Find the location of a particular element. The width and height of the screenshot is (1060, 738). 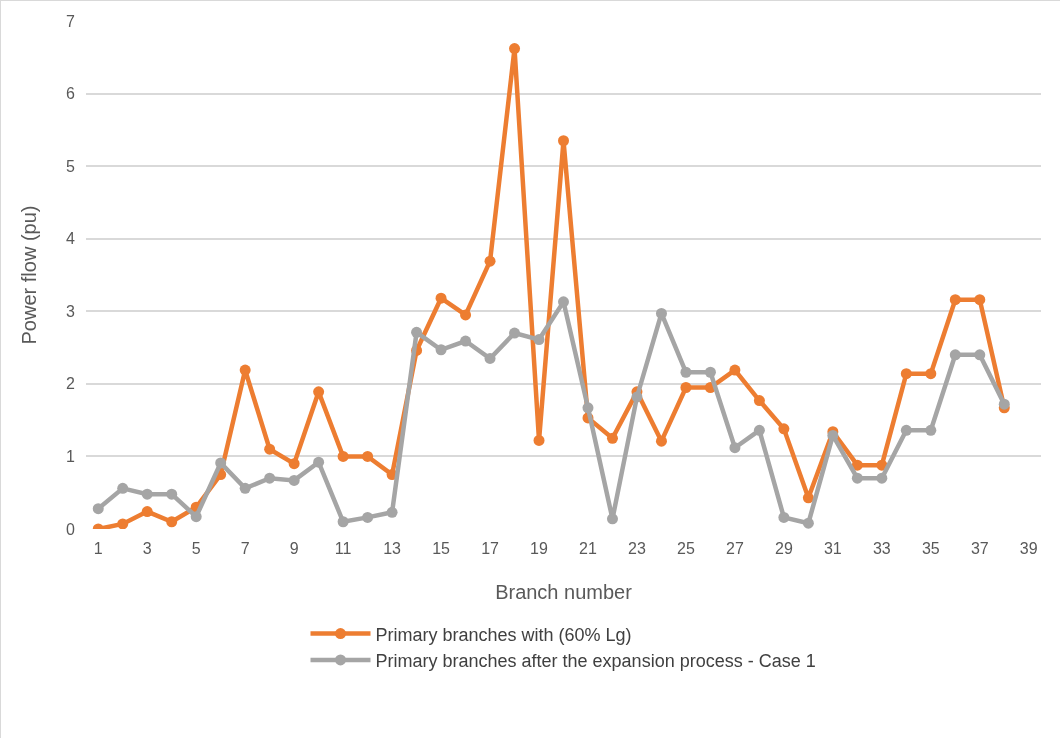

y-tick-label: 6 is located at coordinates (71, 94).